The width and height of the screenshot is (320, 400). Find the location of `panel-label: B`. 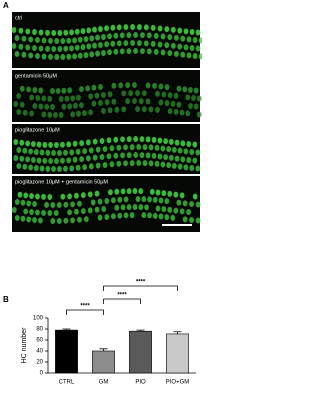

panel-label: B is located at coordinates (6, 299).